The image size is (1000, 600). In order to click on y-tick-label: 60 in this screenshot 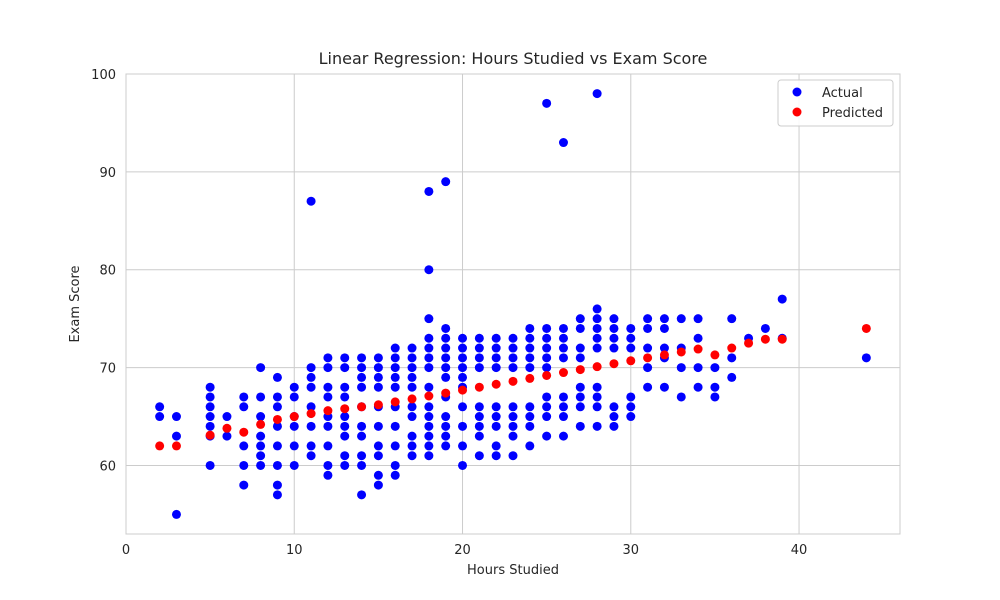, I will do `click(107, 466)`.